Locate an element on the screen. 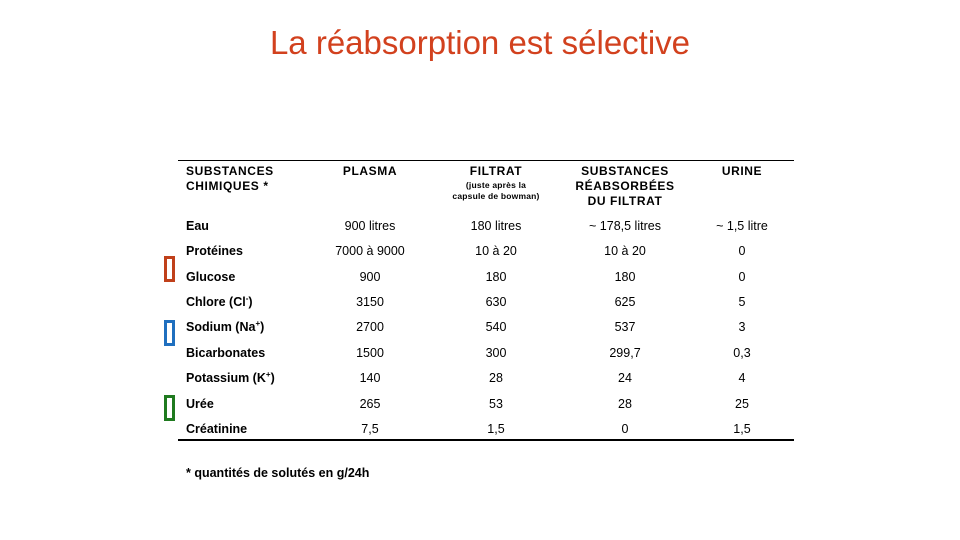 The height and width of the screenshot is (540, 960). footnote: * quantités de solutés en g/24h is located at coordinates (278, 473).